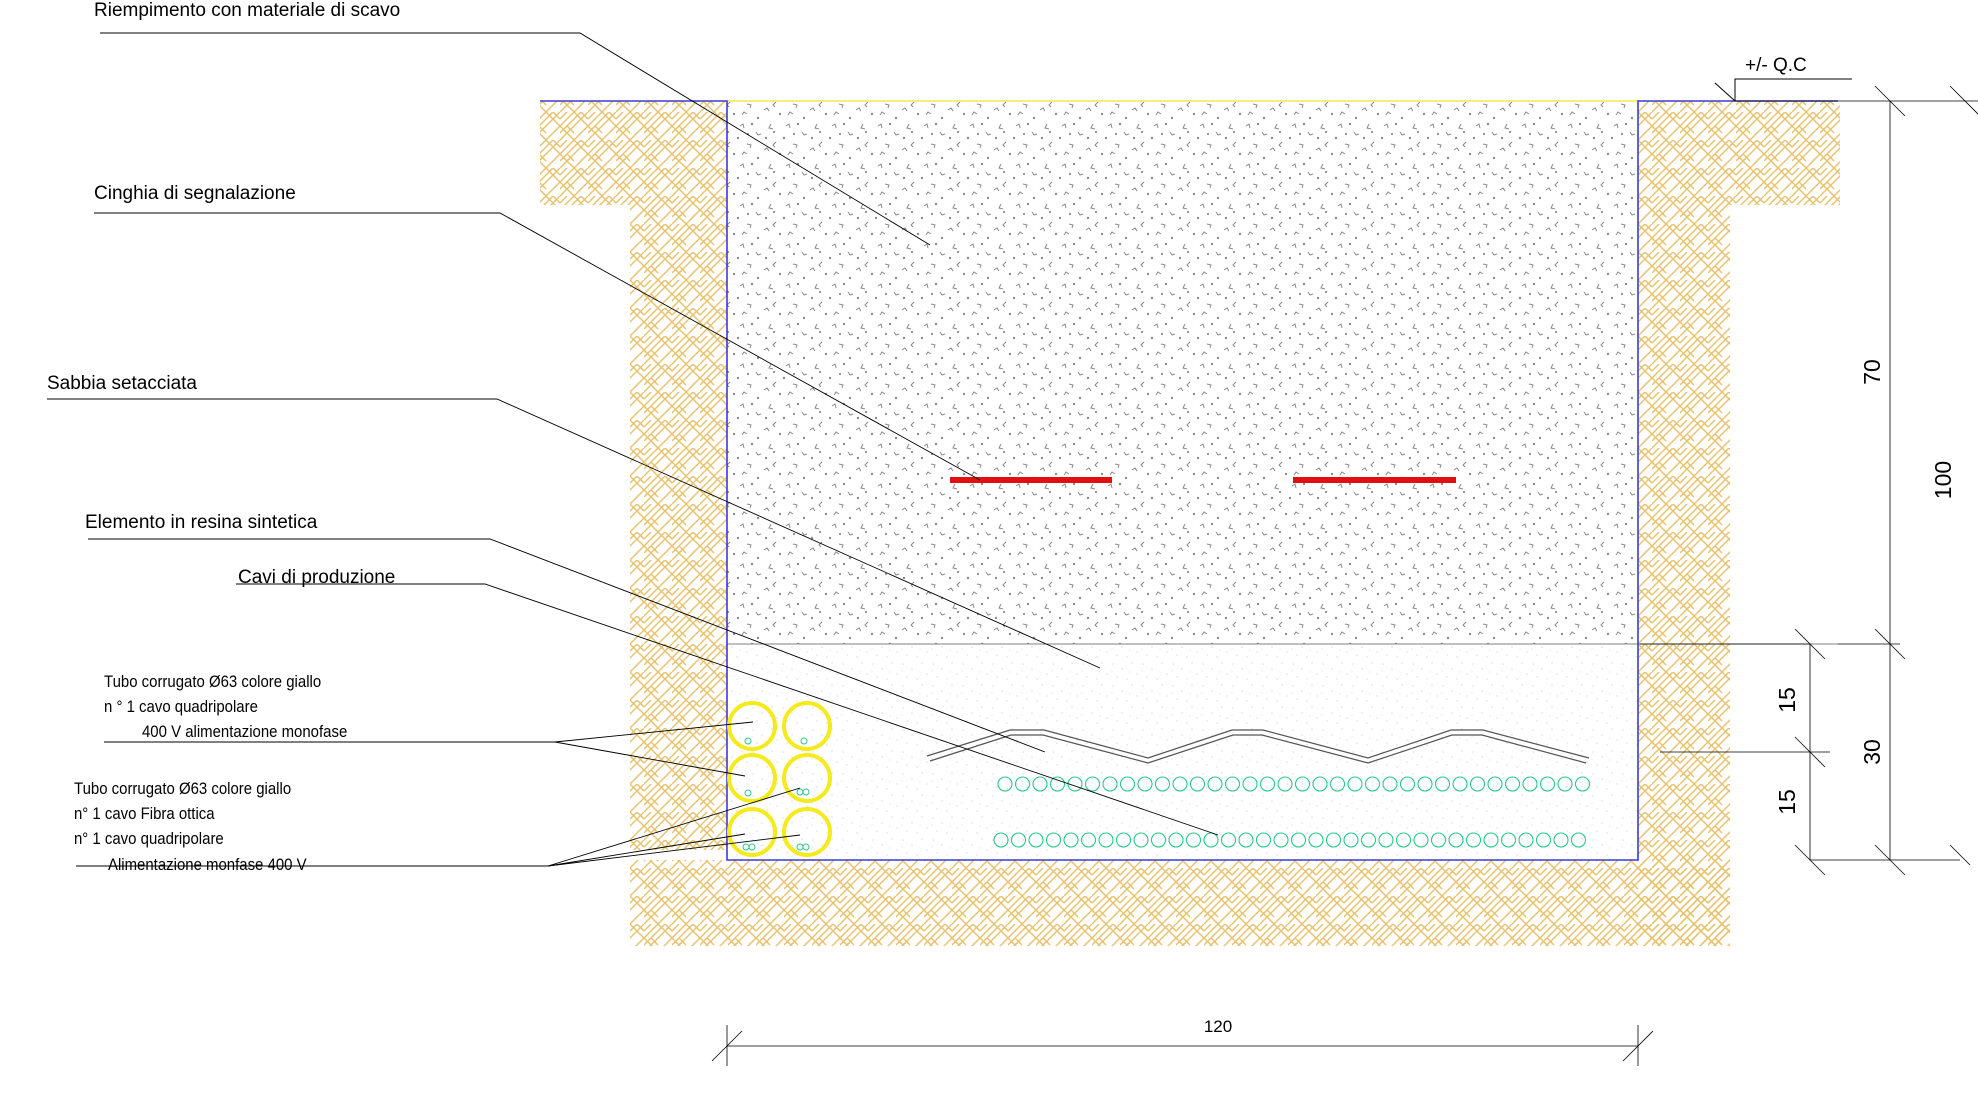 The height and width of the screenshot is (1115, 1978). What do you see at coordinates (149, 839) in the screenshot?
I see `label-tube2-line3: n° 1 cavo quadripolare` at bounding box center [149, 839].